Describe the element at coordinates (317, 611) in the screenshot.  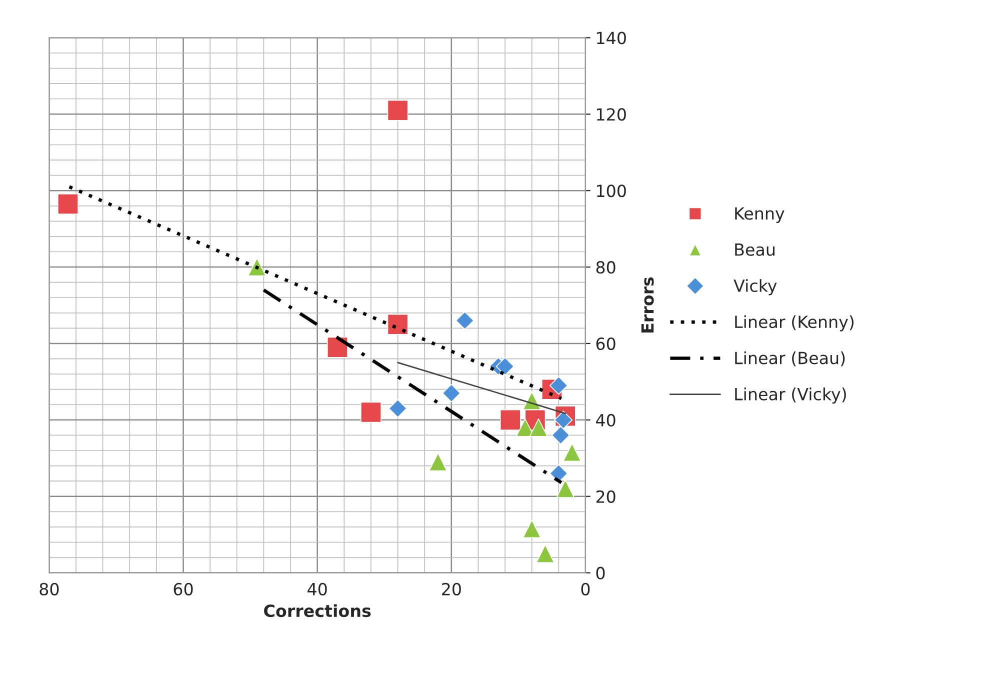
I see `x-axis-title: Corrections` at that location.